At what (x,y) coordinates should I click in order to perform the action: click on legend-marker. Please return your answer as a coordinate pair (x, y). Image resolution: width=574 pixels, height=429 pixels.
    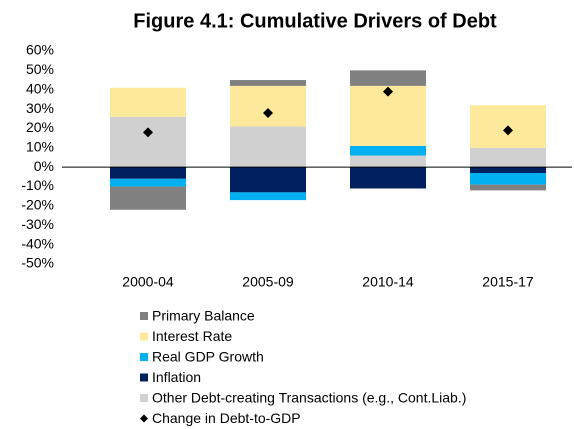
    Looking at the image, I should click on (144, 418).